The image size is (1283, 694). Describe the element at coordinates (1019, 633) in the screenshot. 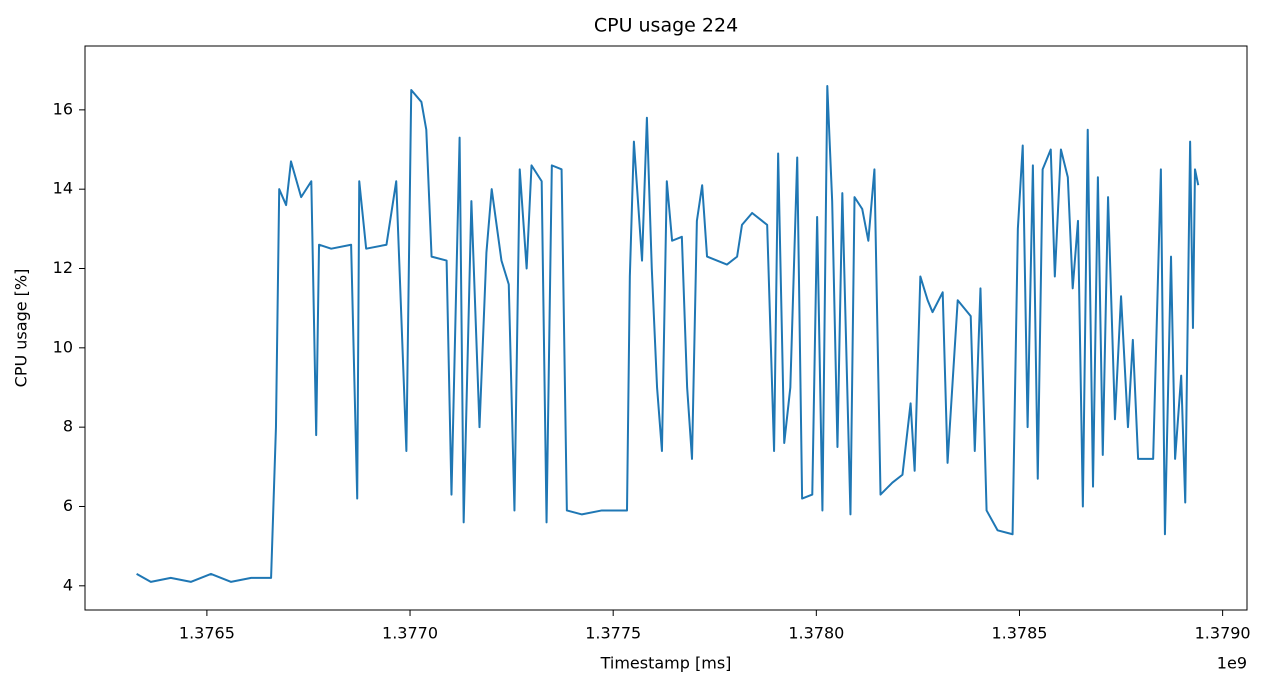

I see `x-tick-label: 1.3785` at that location.